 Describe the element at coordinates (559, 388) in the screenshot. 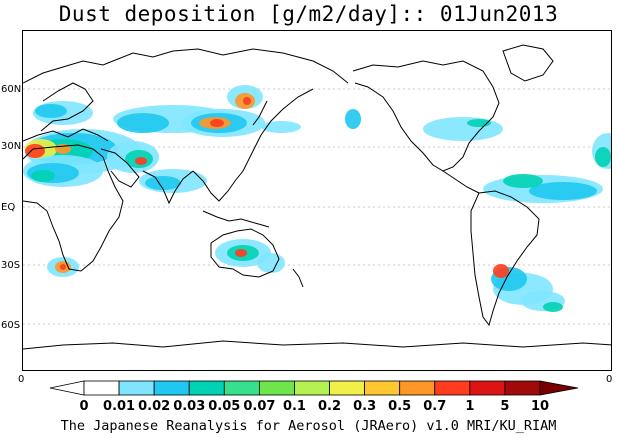

I see `colorbar-upper-arrow` at that location.